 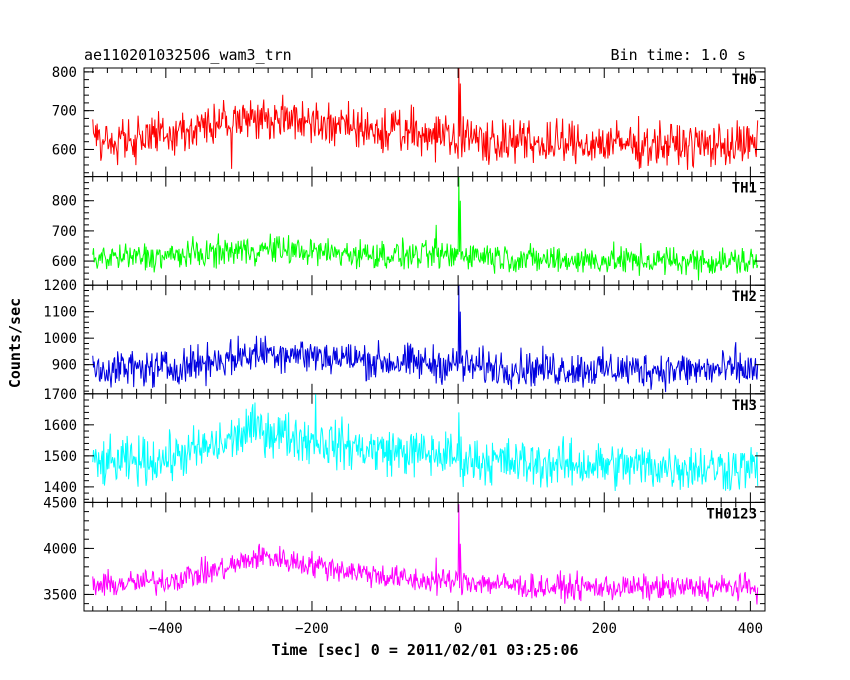 I want to click on panel-th2: 900 1000 1100 1200 TH2, so click(x=404, y=336).